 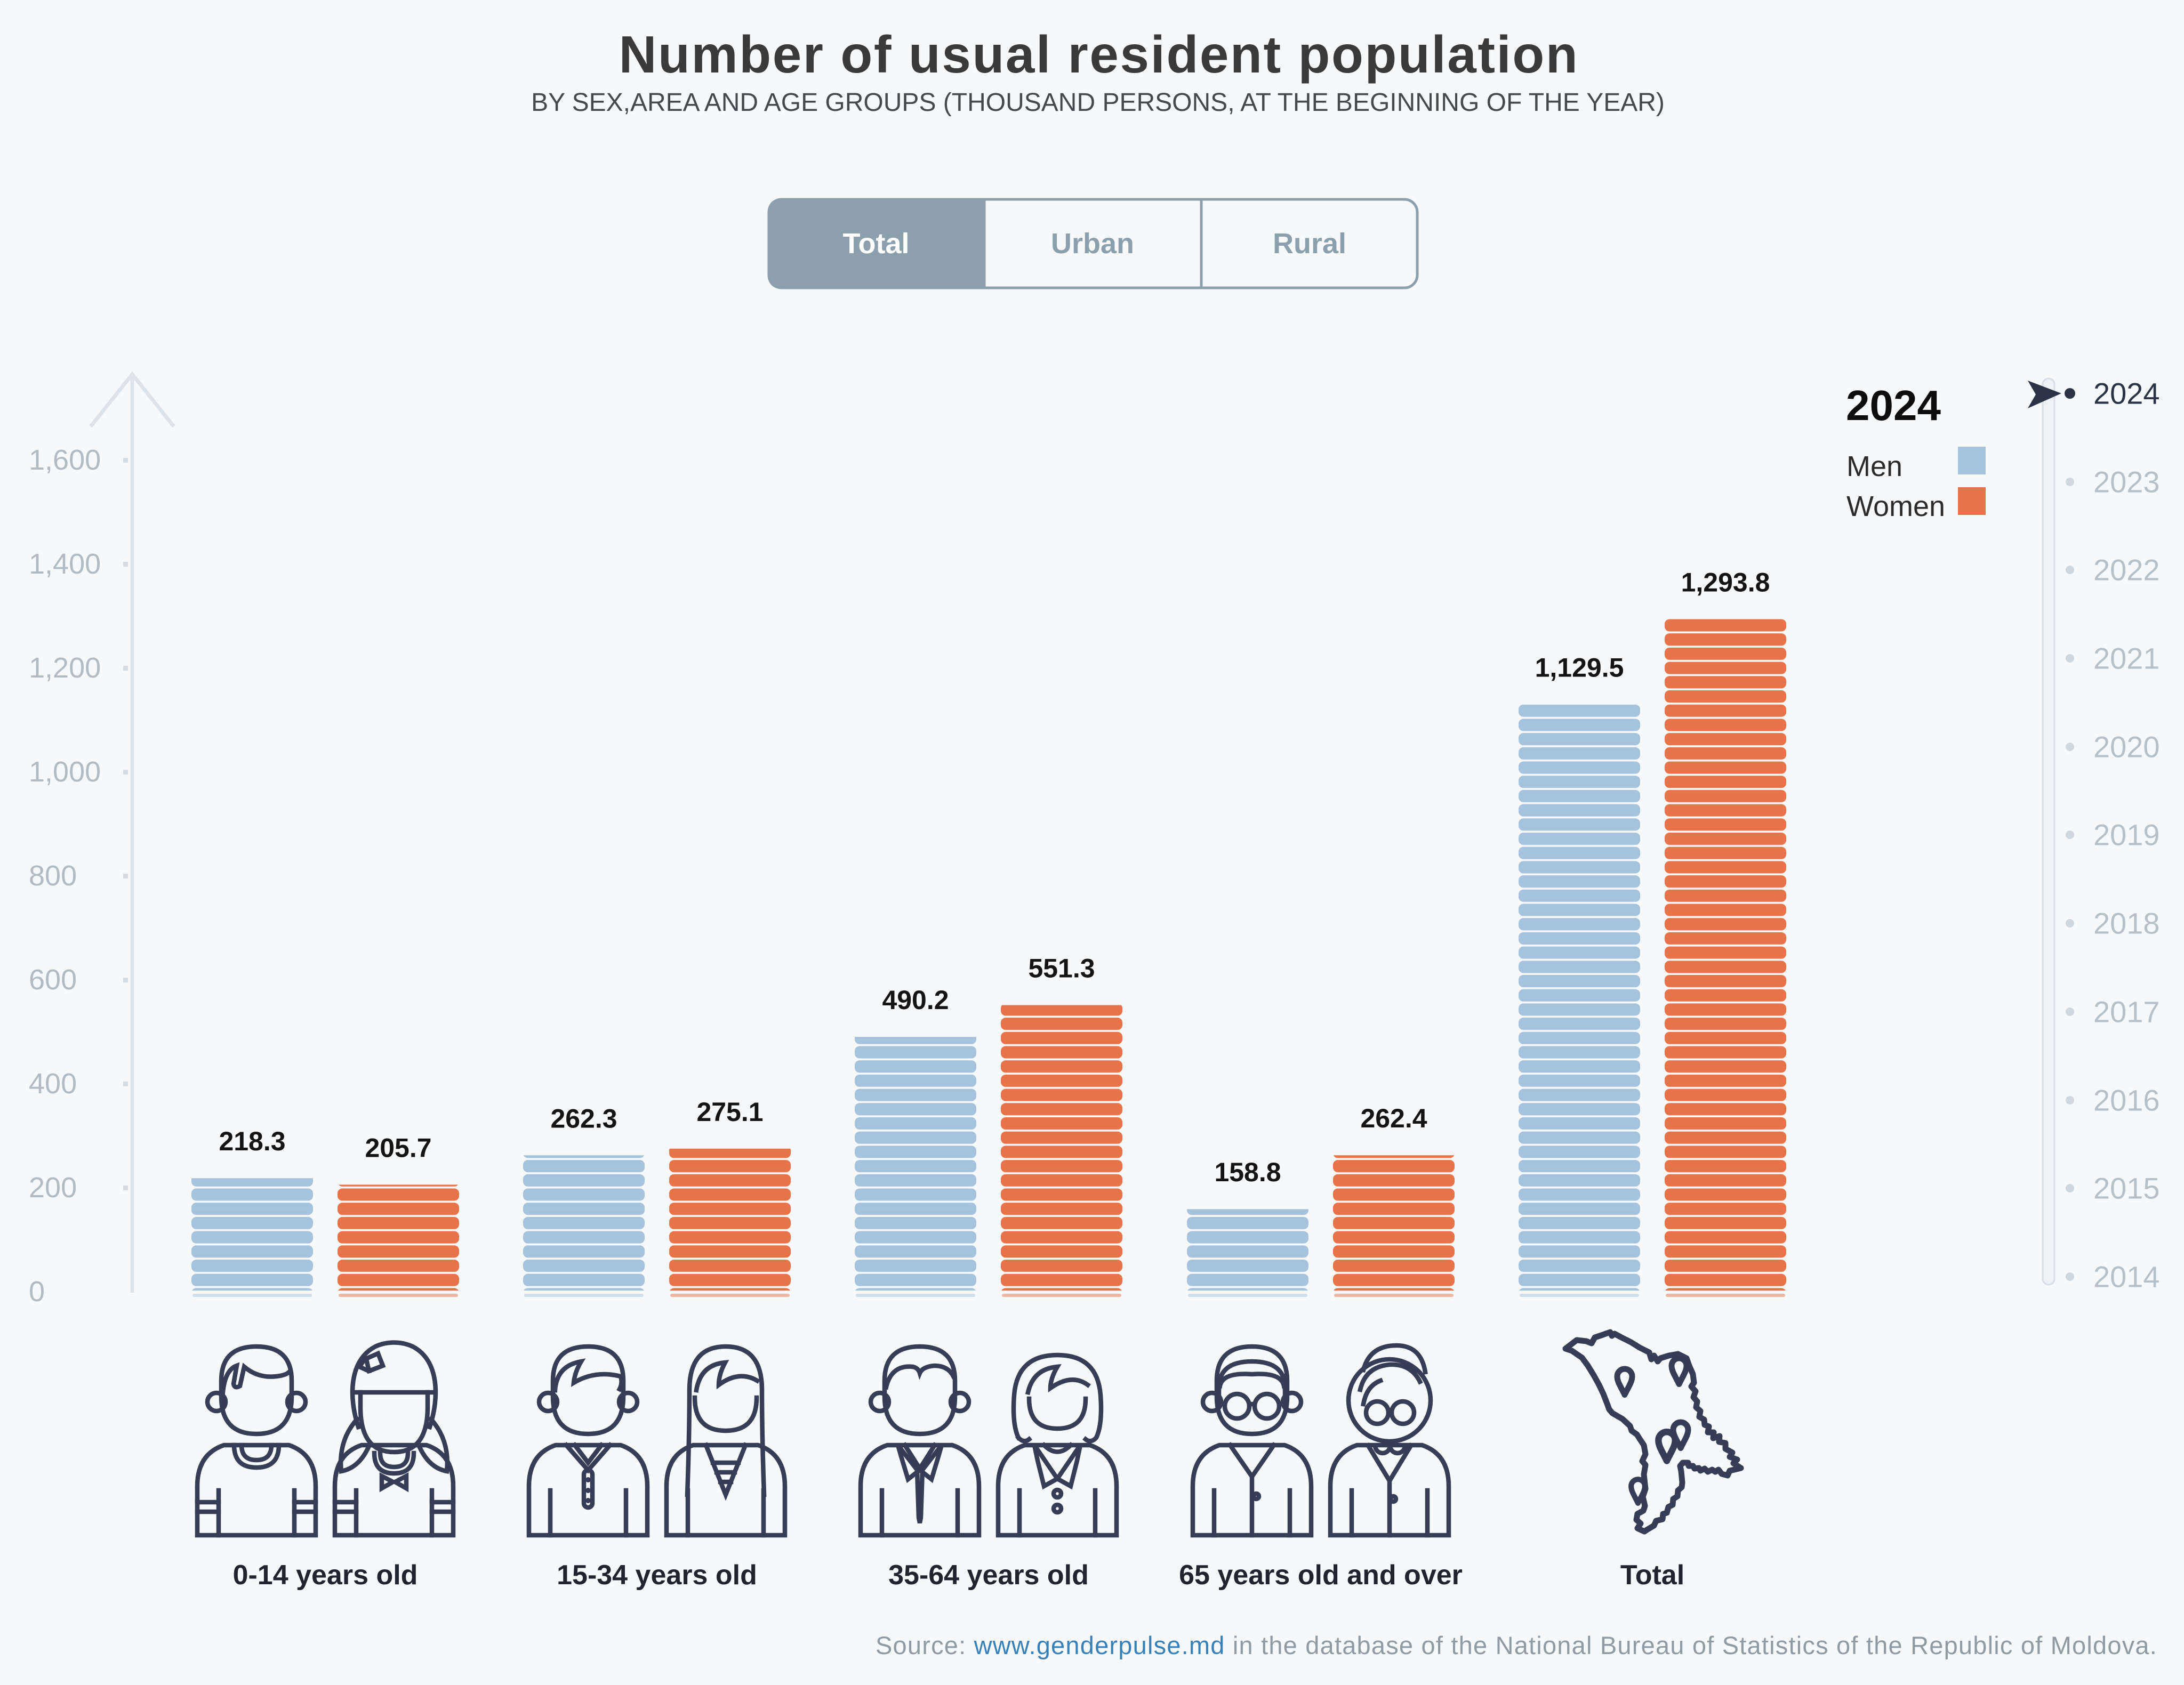 What do you see at coordinates (1579, 668) in the screenshot?
I see `svg-text: 1,129.5` at bounding box center [1579, 668].